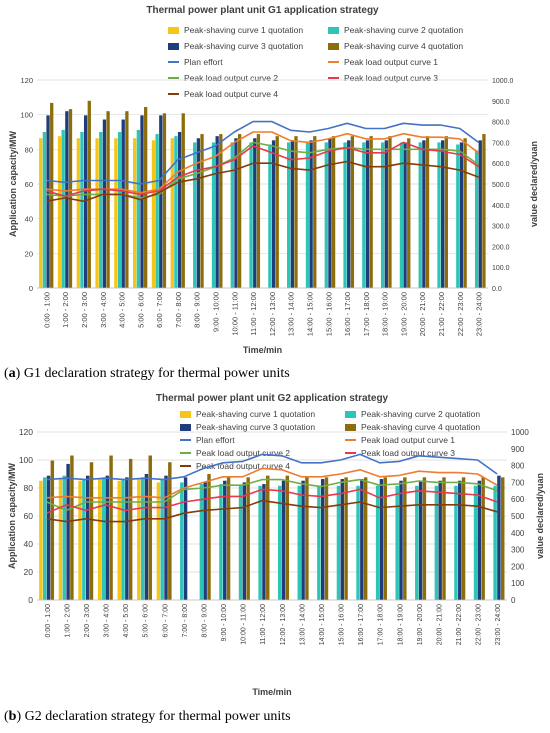 The height and width of the screenshot is (733, 550). Describe the element at coordinates (501, 164) in the screenshot. I see `y2-tick-label: 600.0` at that location.